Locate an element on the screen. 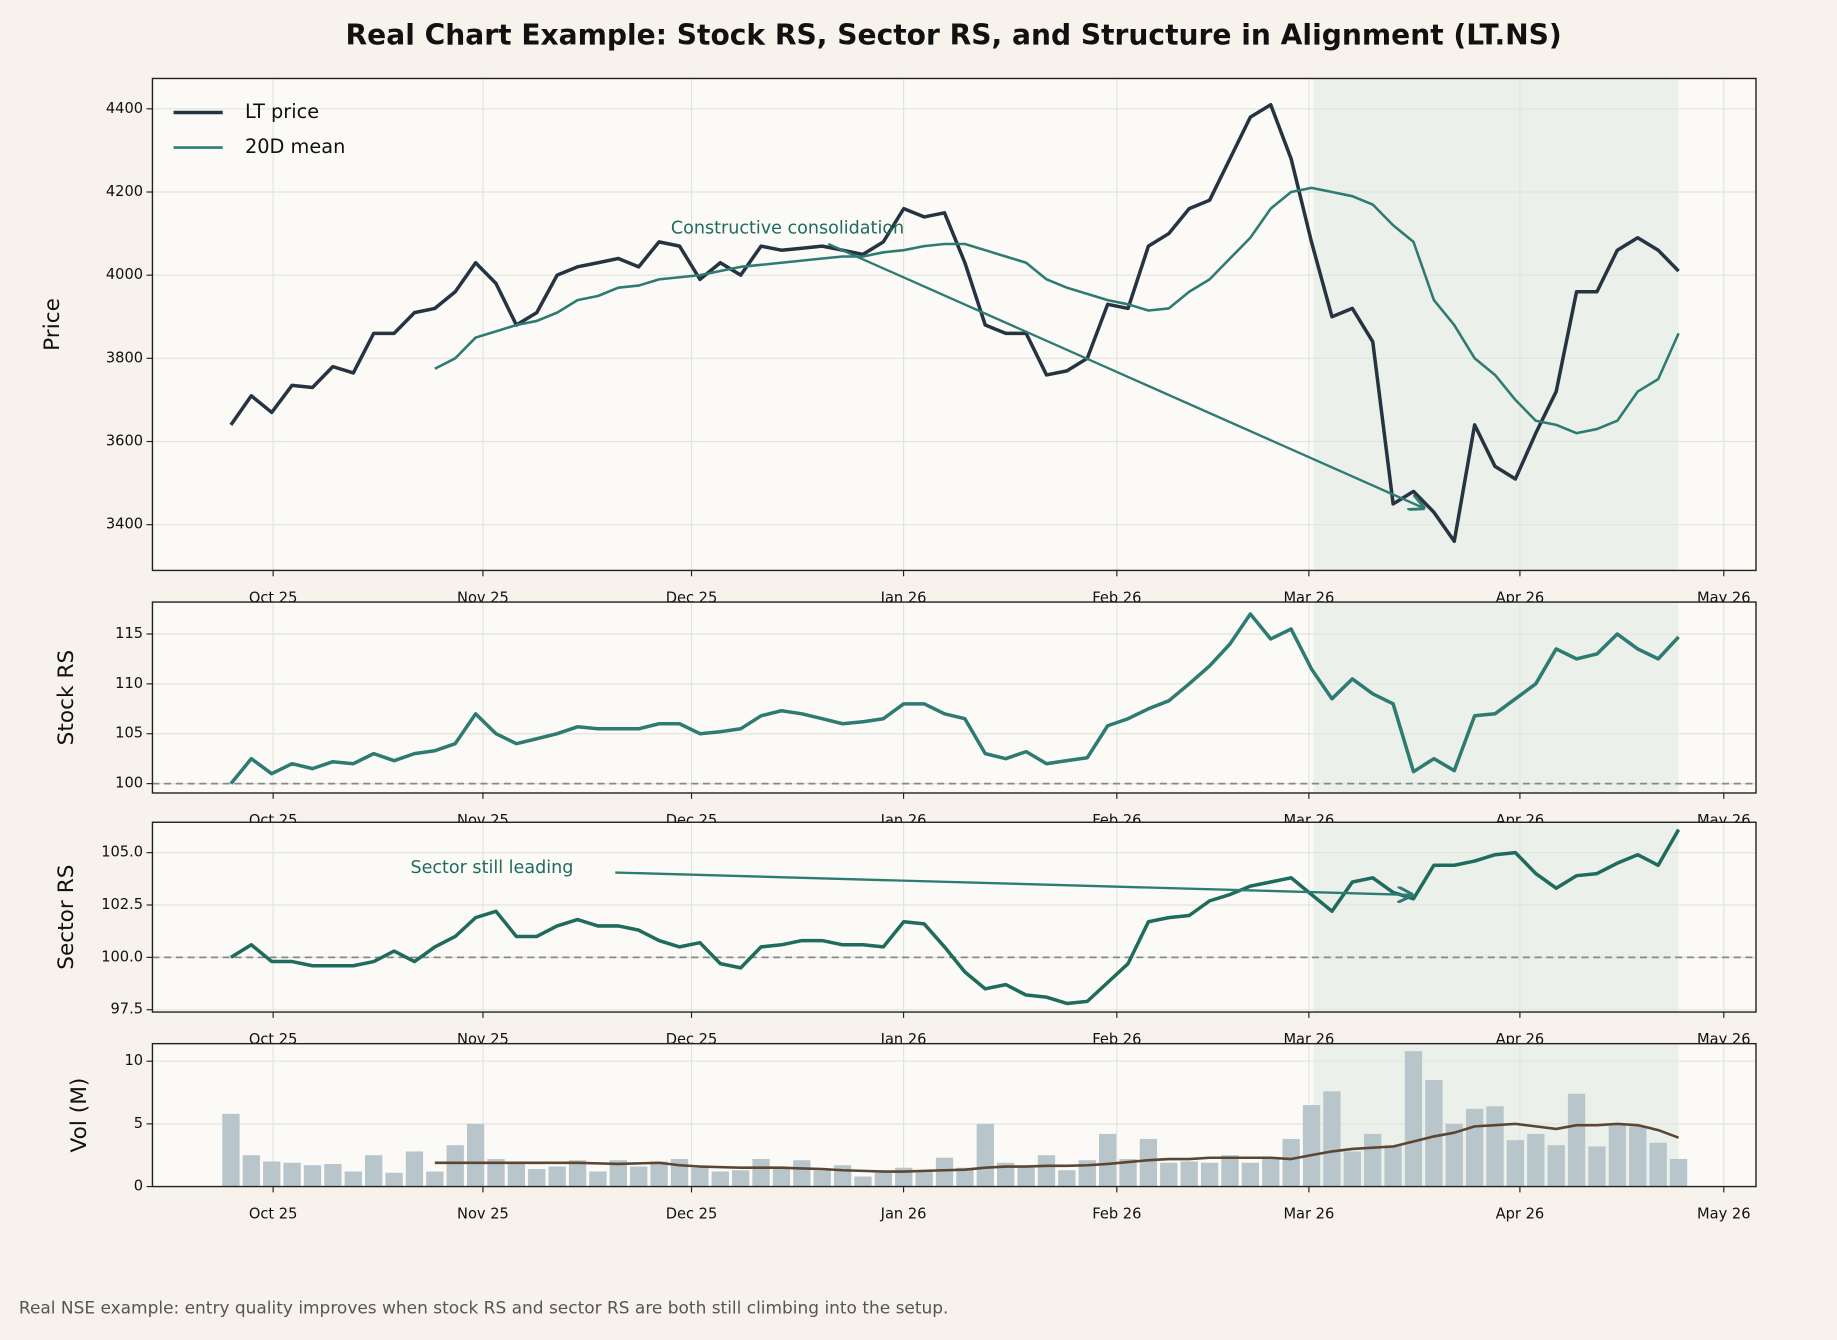  y-tick-label: 10 is located at coordinates (133, 1060).